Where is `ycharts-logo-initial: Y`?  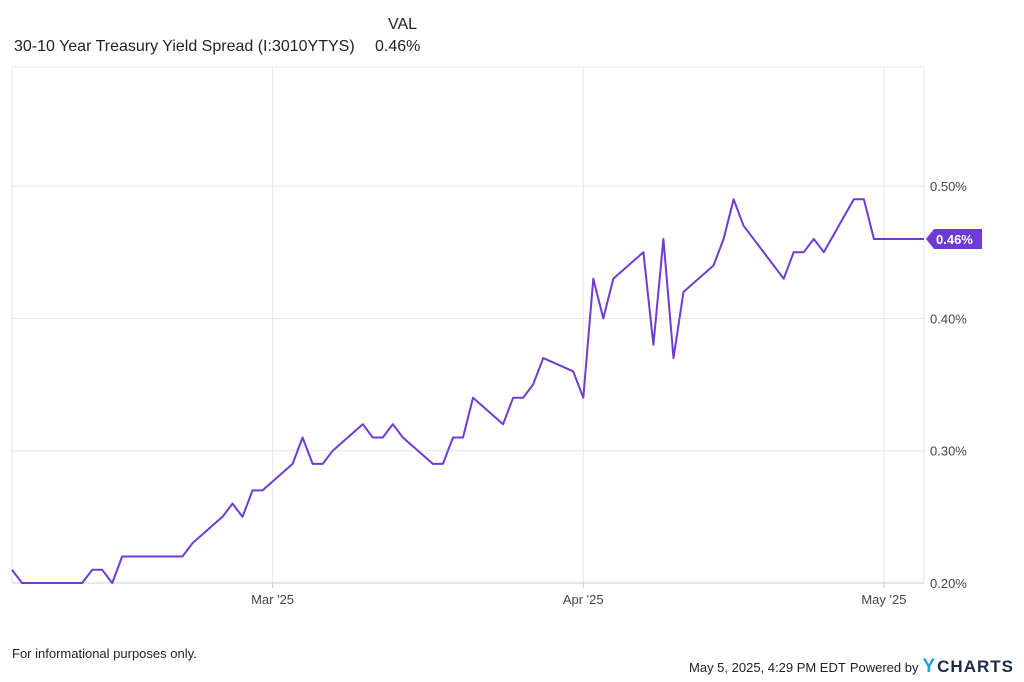
ycharts-logo-initial: Y is located at coordinates (929, 666).